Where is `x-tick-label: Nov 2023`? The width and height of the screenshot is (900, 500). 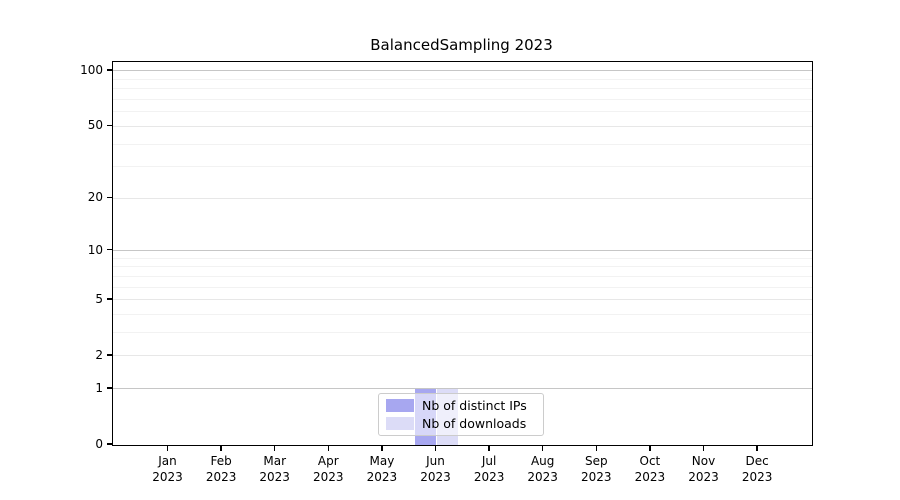
x-tick-label: Nov 2023 is located at coordinates (703, 469).